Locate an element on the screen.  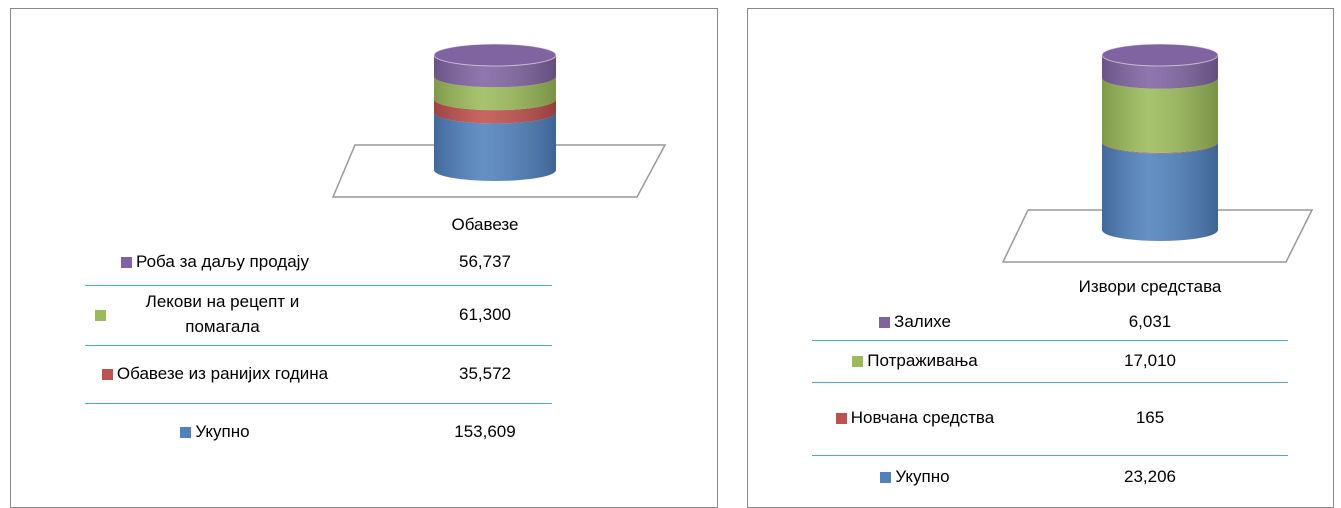
data-label: 6,031 is located at coordinates (1150, 322).